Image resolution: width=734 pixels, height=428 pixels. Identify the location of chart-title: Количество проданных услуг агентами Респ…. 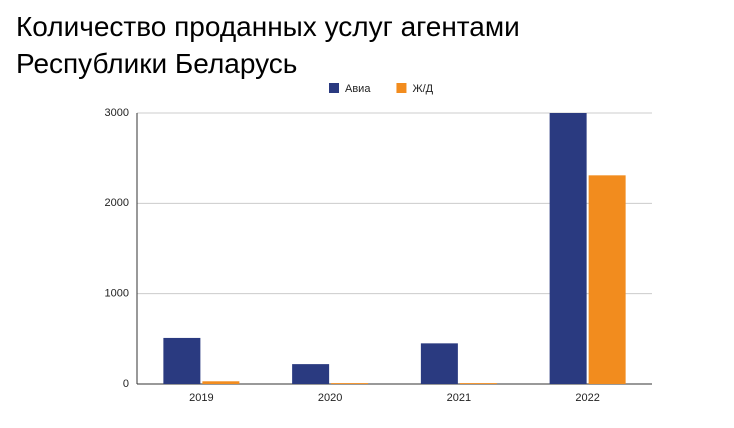
(268, 45).